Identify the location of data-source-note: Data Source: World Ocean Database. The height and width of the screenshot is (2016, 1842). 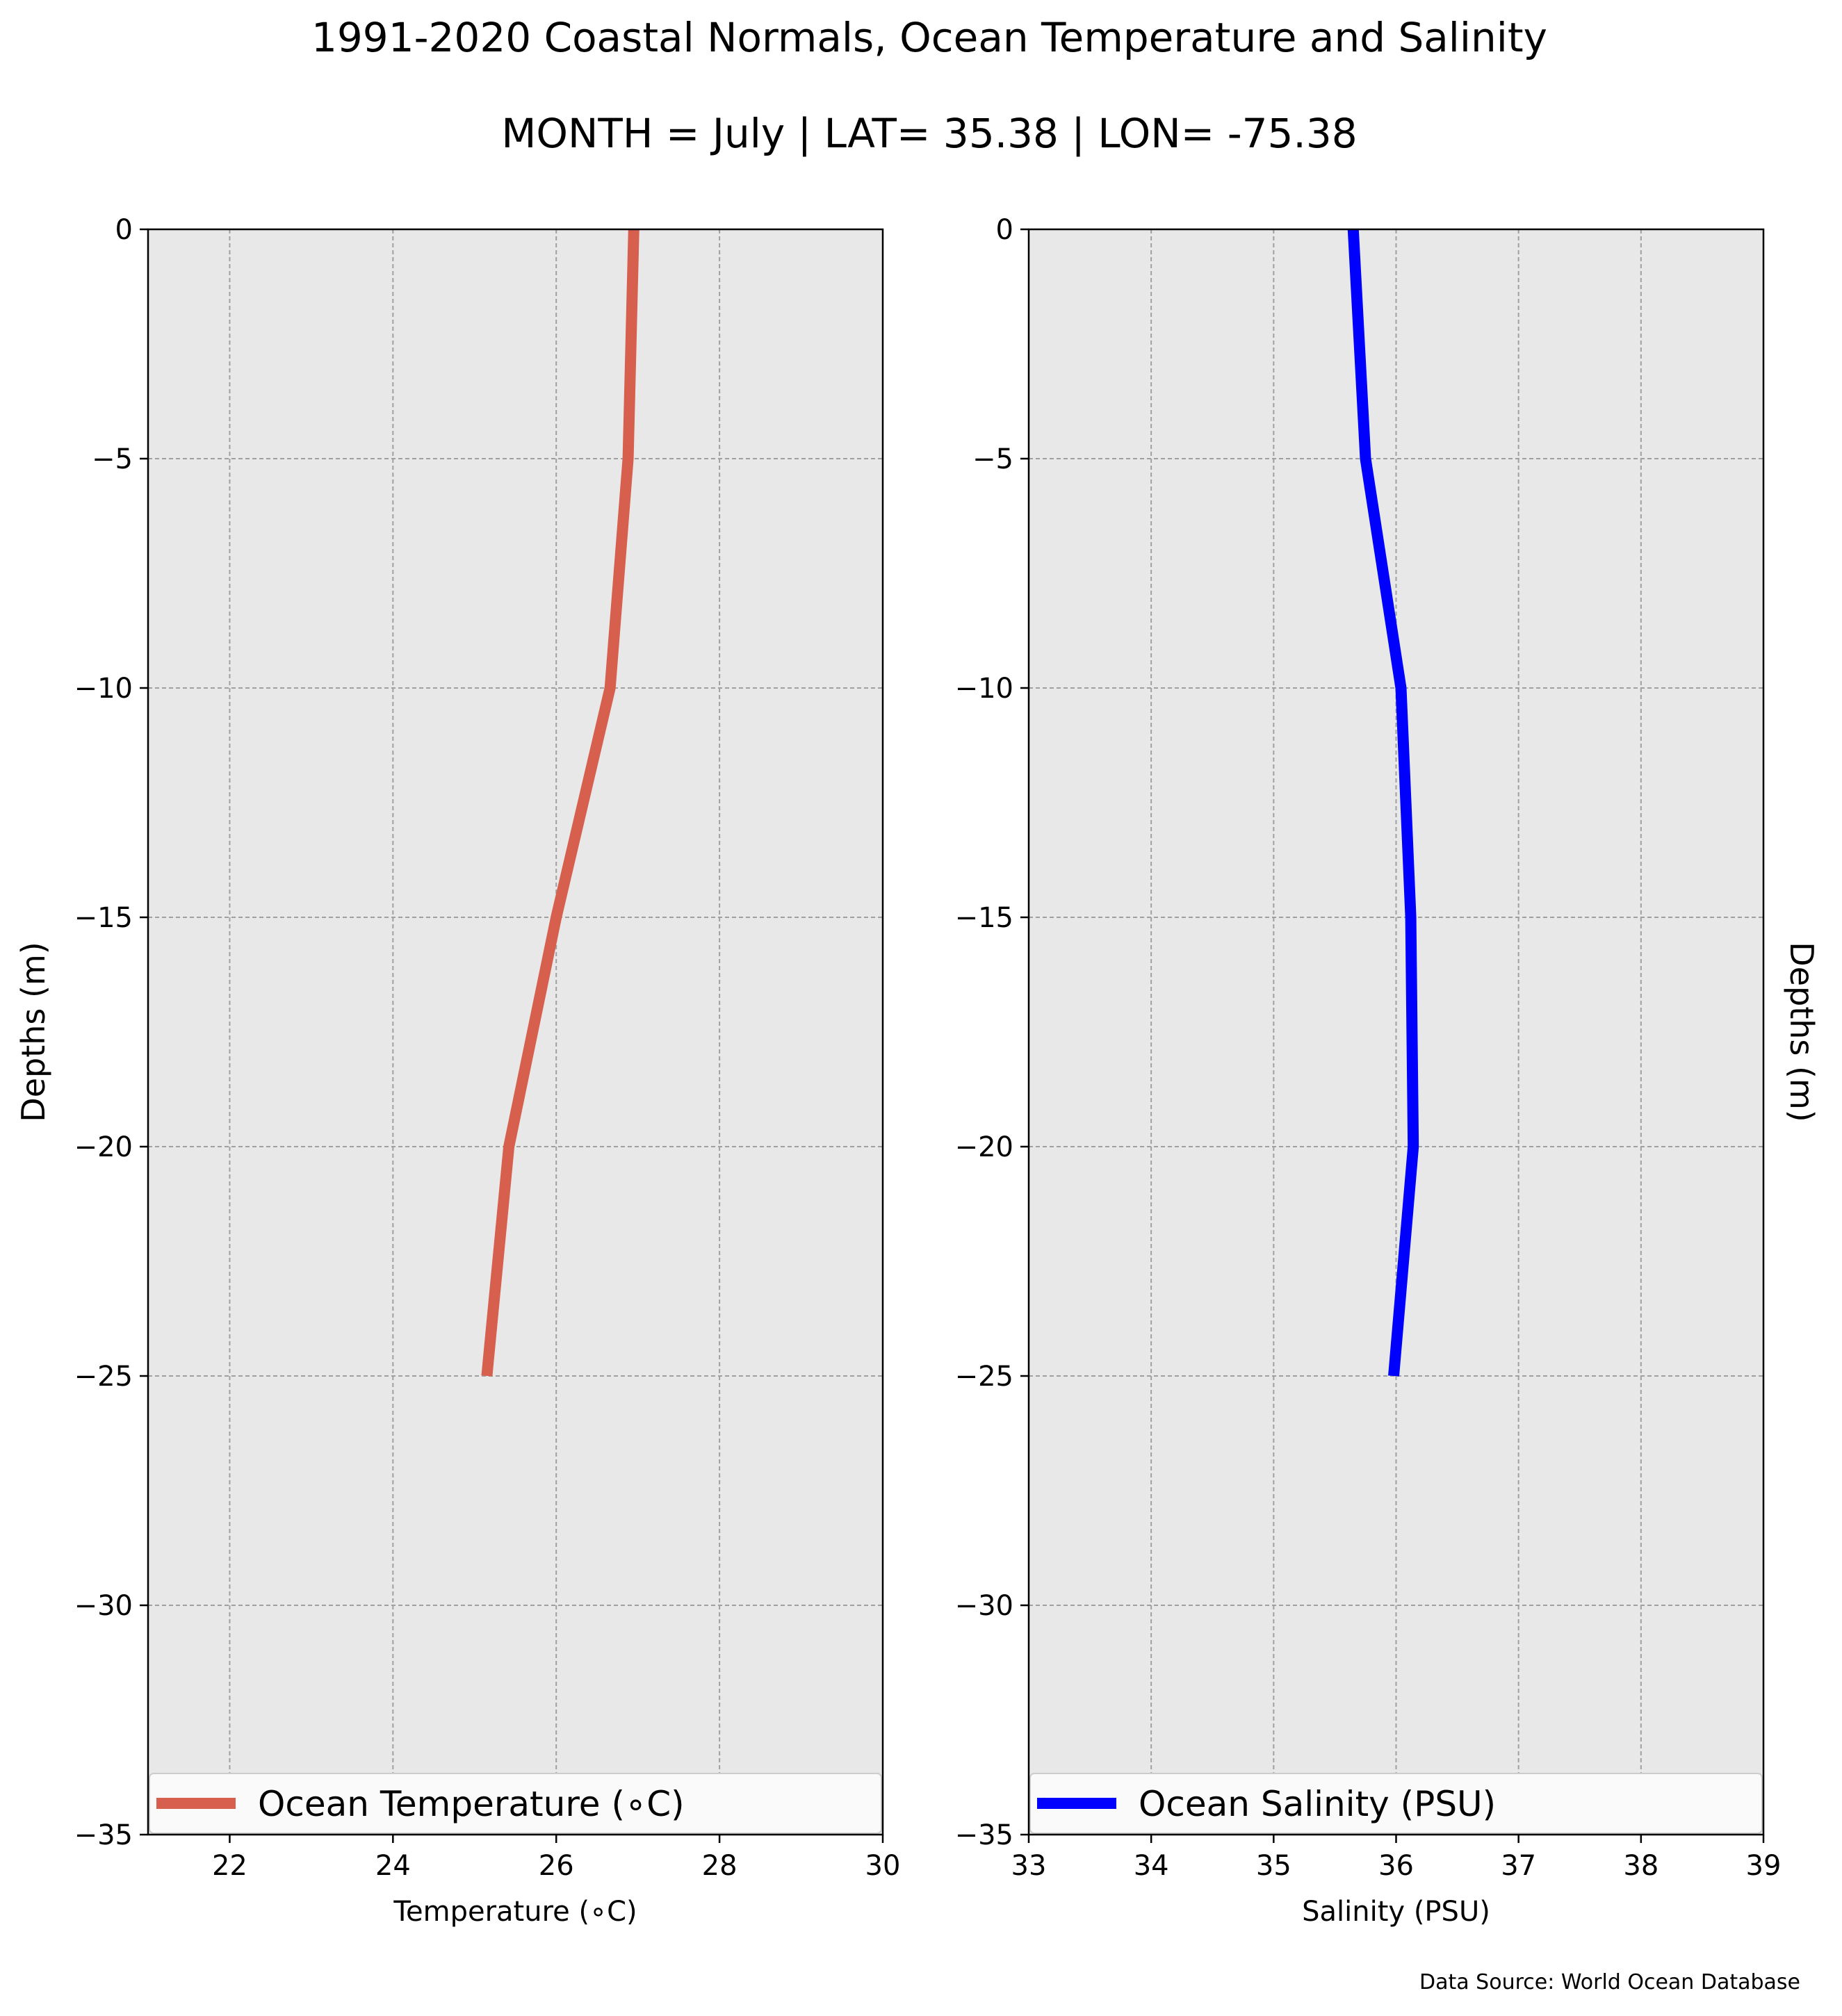
(1609, 1982).